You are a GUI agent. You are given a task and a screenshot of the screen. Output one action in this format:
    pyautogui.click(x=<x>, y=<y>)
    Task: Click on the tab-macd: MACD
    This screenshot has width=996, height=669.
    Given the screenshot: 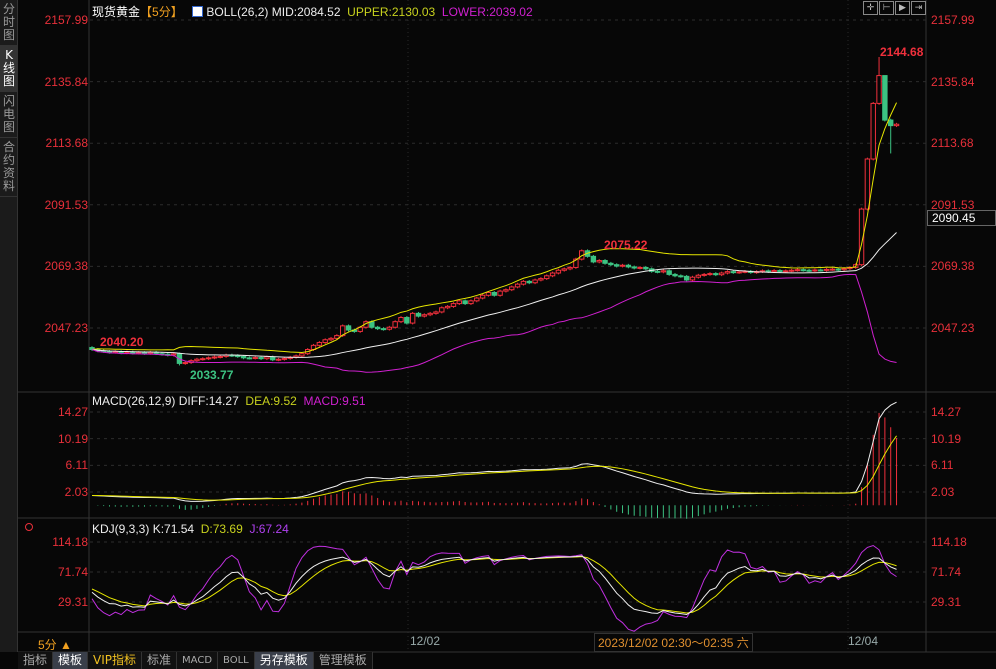 What is the action you would take?
    pyautogui.click(x=198, y=660)
    